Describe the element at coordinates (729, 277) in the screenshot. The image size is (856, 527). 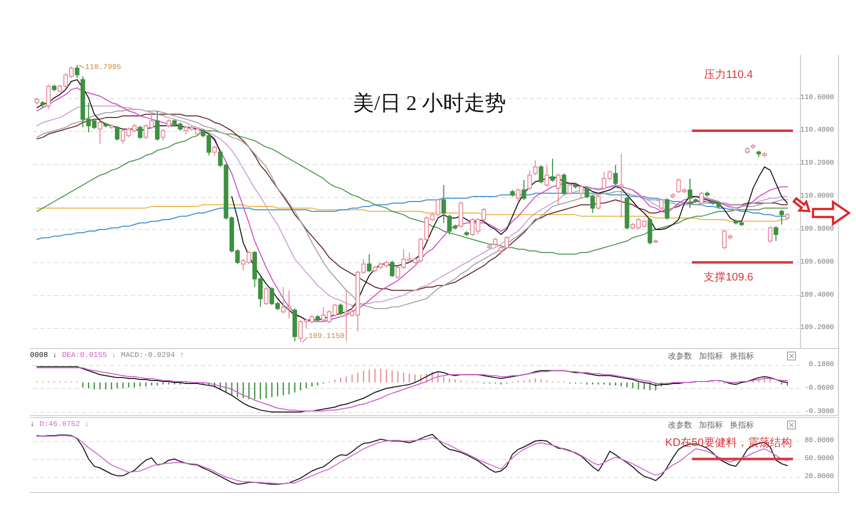
I see `ref-line-label: 支撑109.6` at that location.